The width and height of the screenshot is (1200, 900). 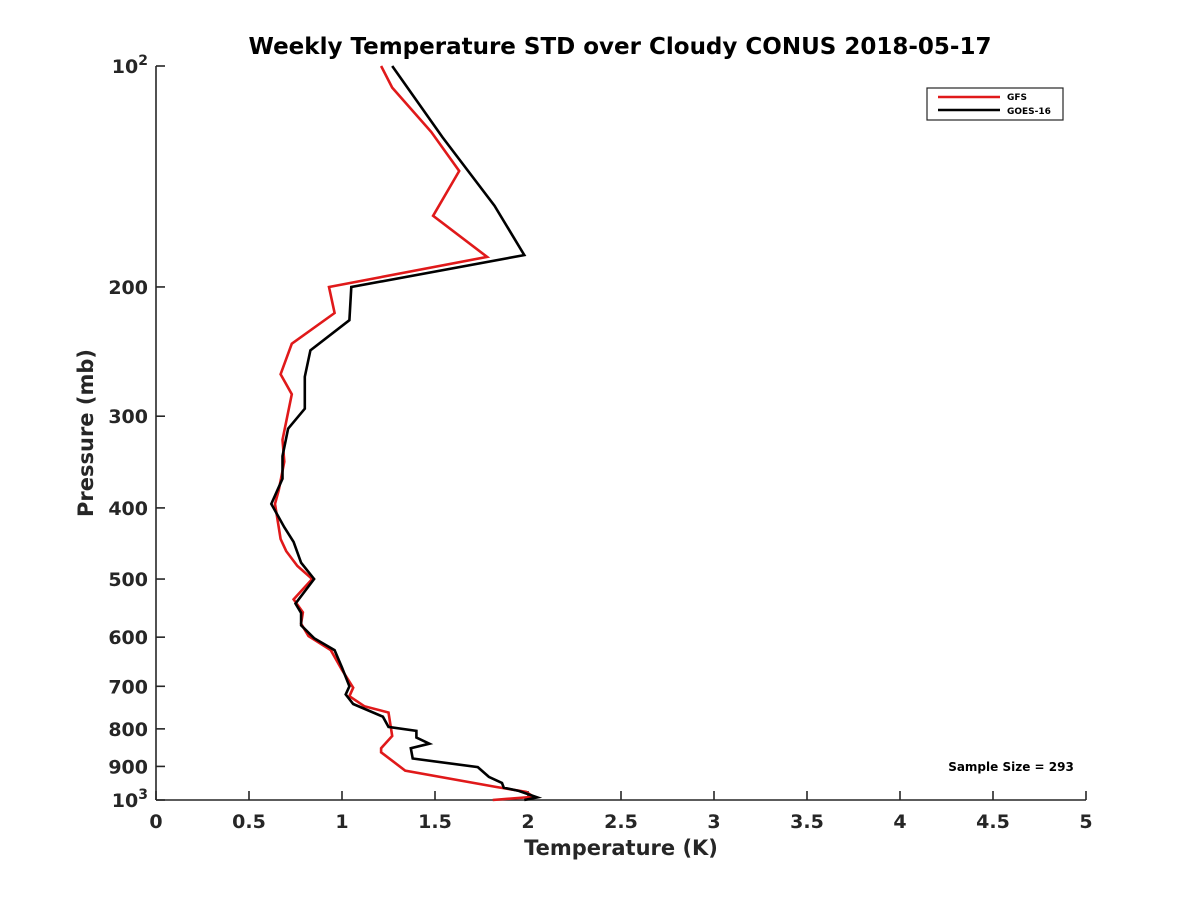 I want to click on legend-goes16-label: GOES-16, so click(x=1029, y=112).